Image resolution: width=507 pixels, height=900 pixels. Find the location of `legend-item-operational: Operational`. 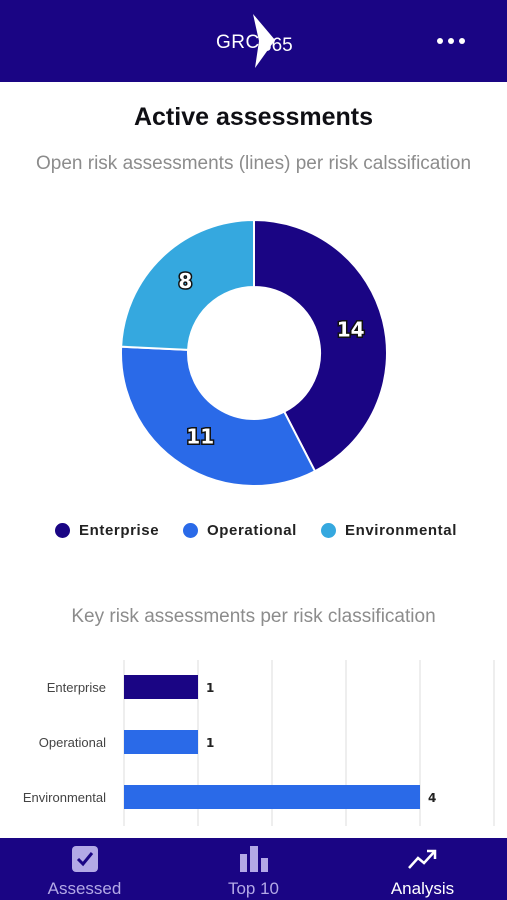

legend-item-operational: Operational is located at coordinates (240, 530).